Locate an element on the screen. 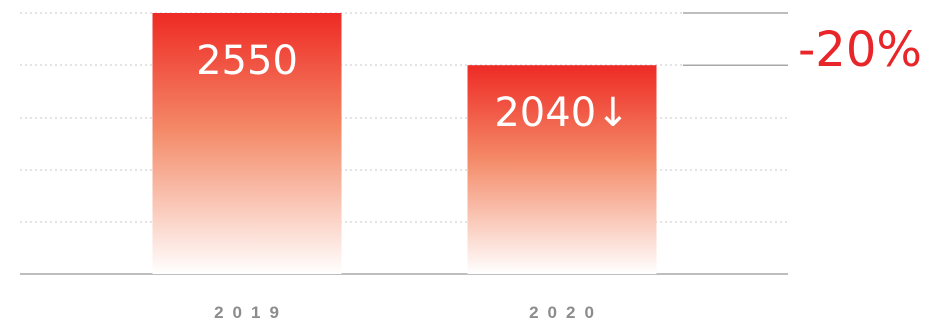 The height and width of the screenshot is (321, 931). x-tick-label-2019: 2019 is located at coordinates (251, 312).